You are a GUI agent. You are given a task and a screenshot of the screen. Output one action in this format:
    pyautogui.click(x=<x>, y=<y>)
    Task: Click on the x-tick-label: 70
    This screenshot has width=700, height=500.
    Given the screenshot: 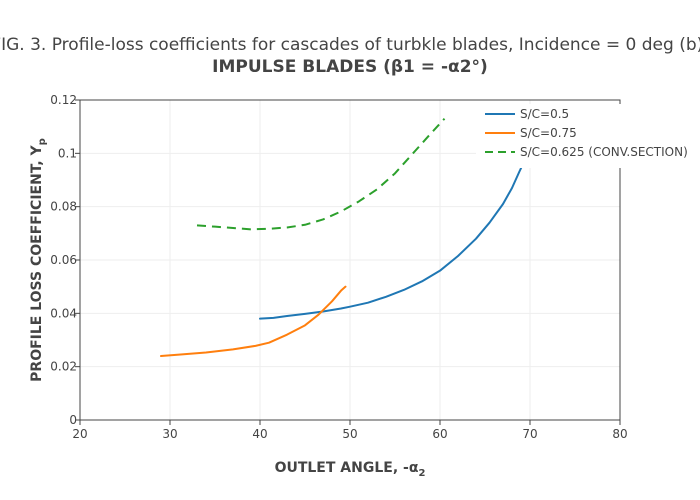 What is the action you would take?
    pyautogui.click(x=529, y=434)
    